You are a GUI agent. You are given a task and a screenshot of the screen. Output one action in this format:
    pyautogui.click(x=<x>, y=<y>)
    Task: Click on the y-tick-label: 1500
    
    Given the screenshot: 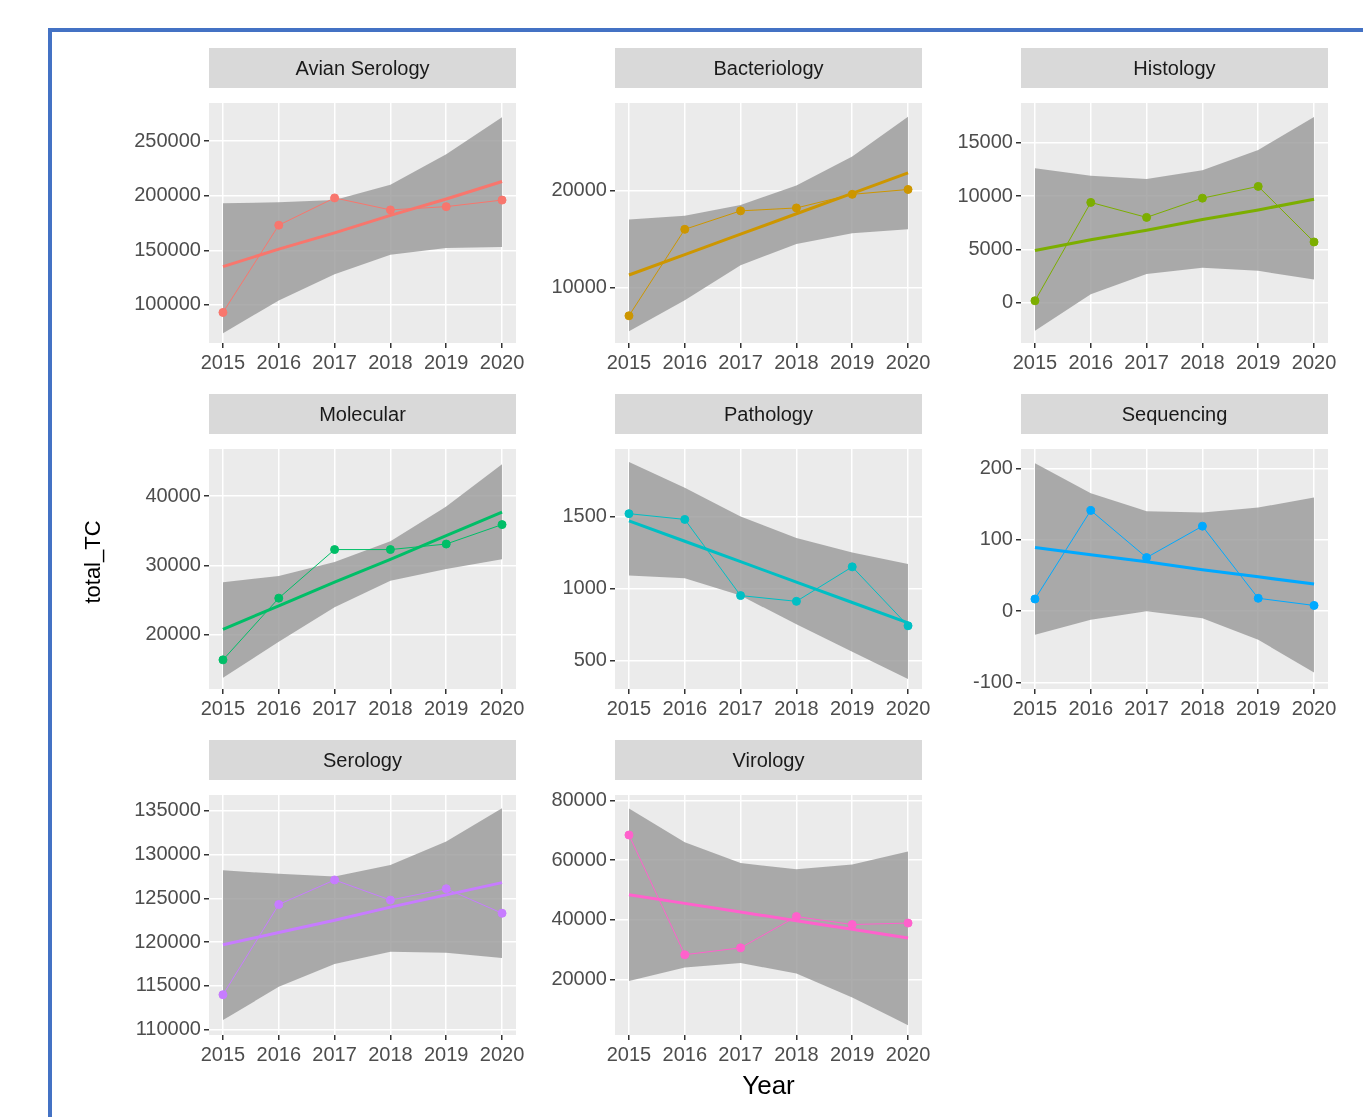 What is the action you would take?
    pyautogui.click(x=584, y=515)
    